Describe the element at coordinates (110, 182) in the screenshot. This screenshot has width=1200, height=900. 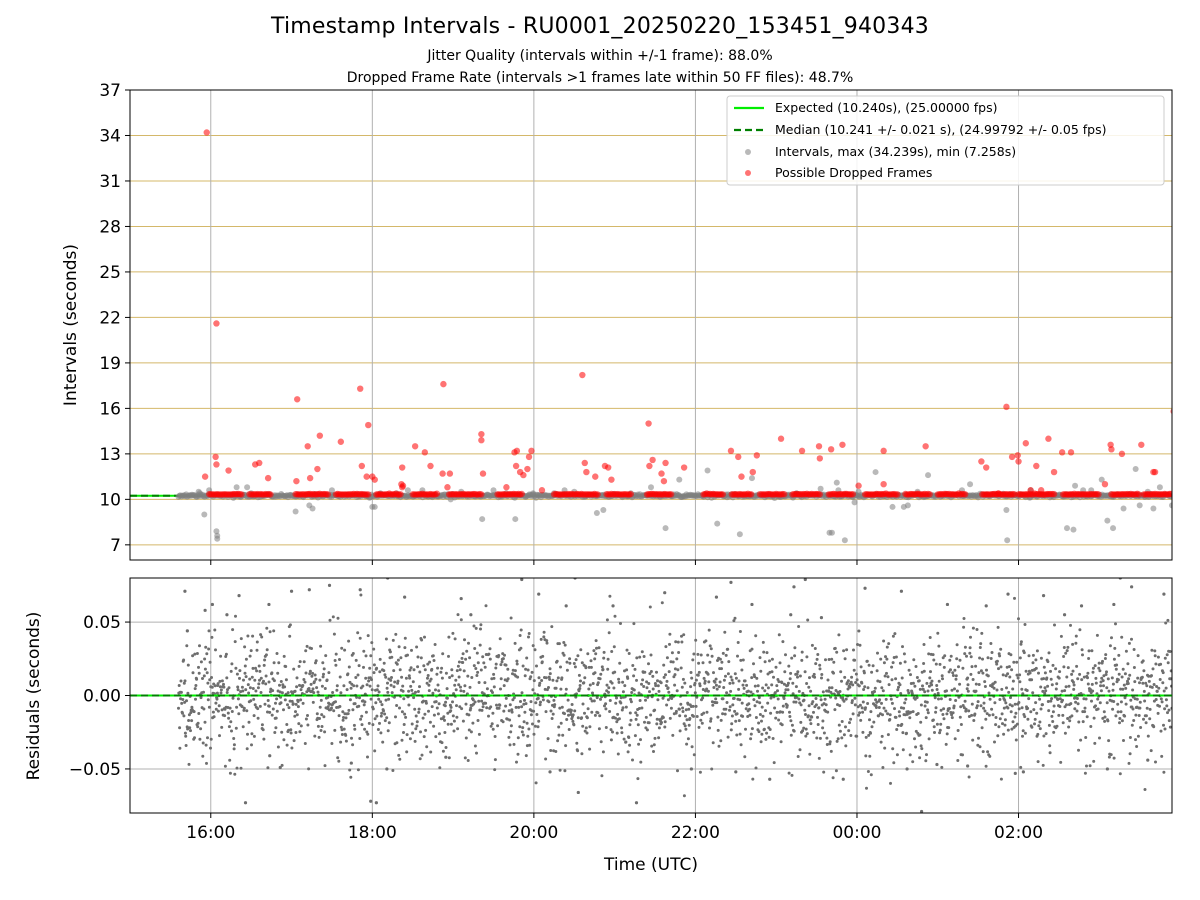
I see `intervals-y-tick-label: 31` at that location.